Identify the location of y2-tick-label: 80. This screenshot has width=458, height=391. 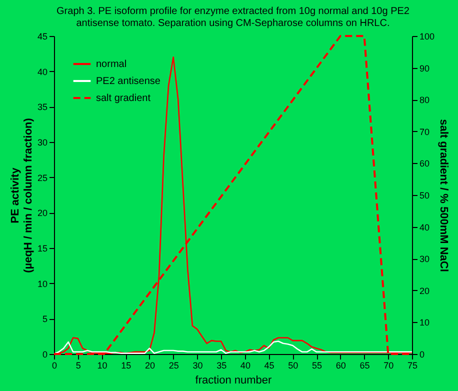
(425, 100).